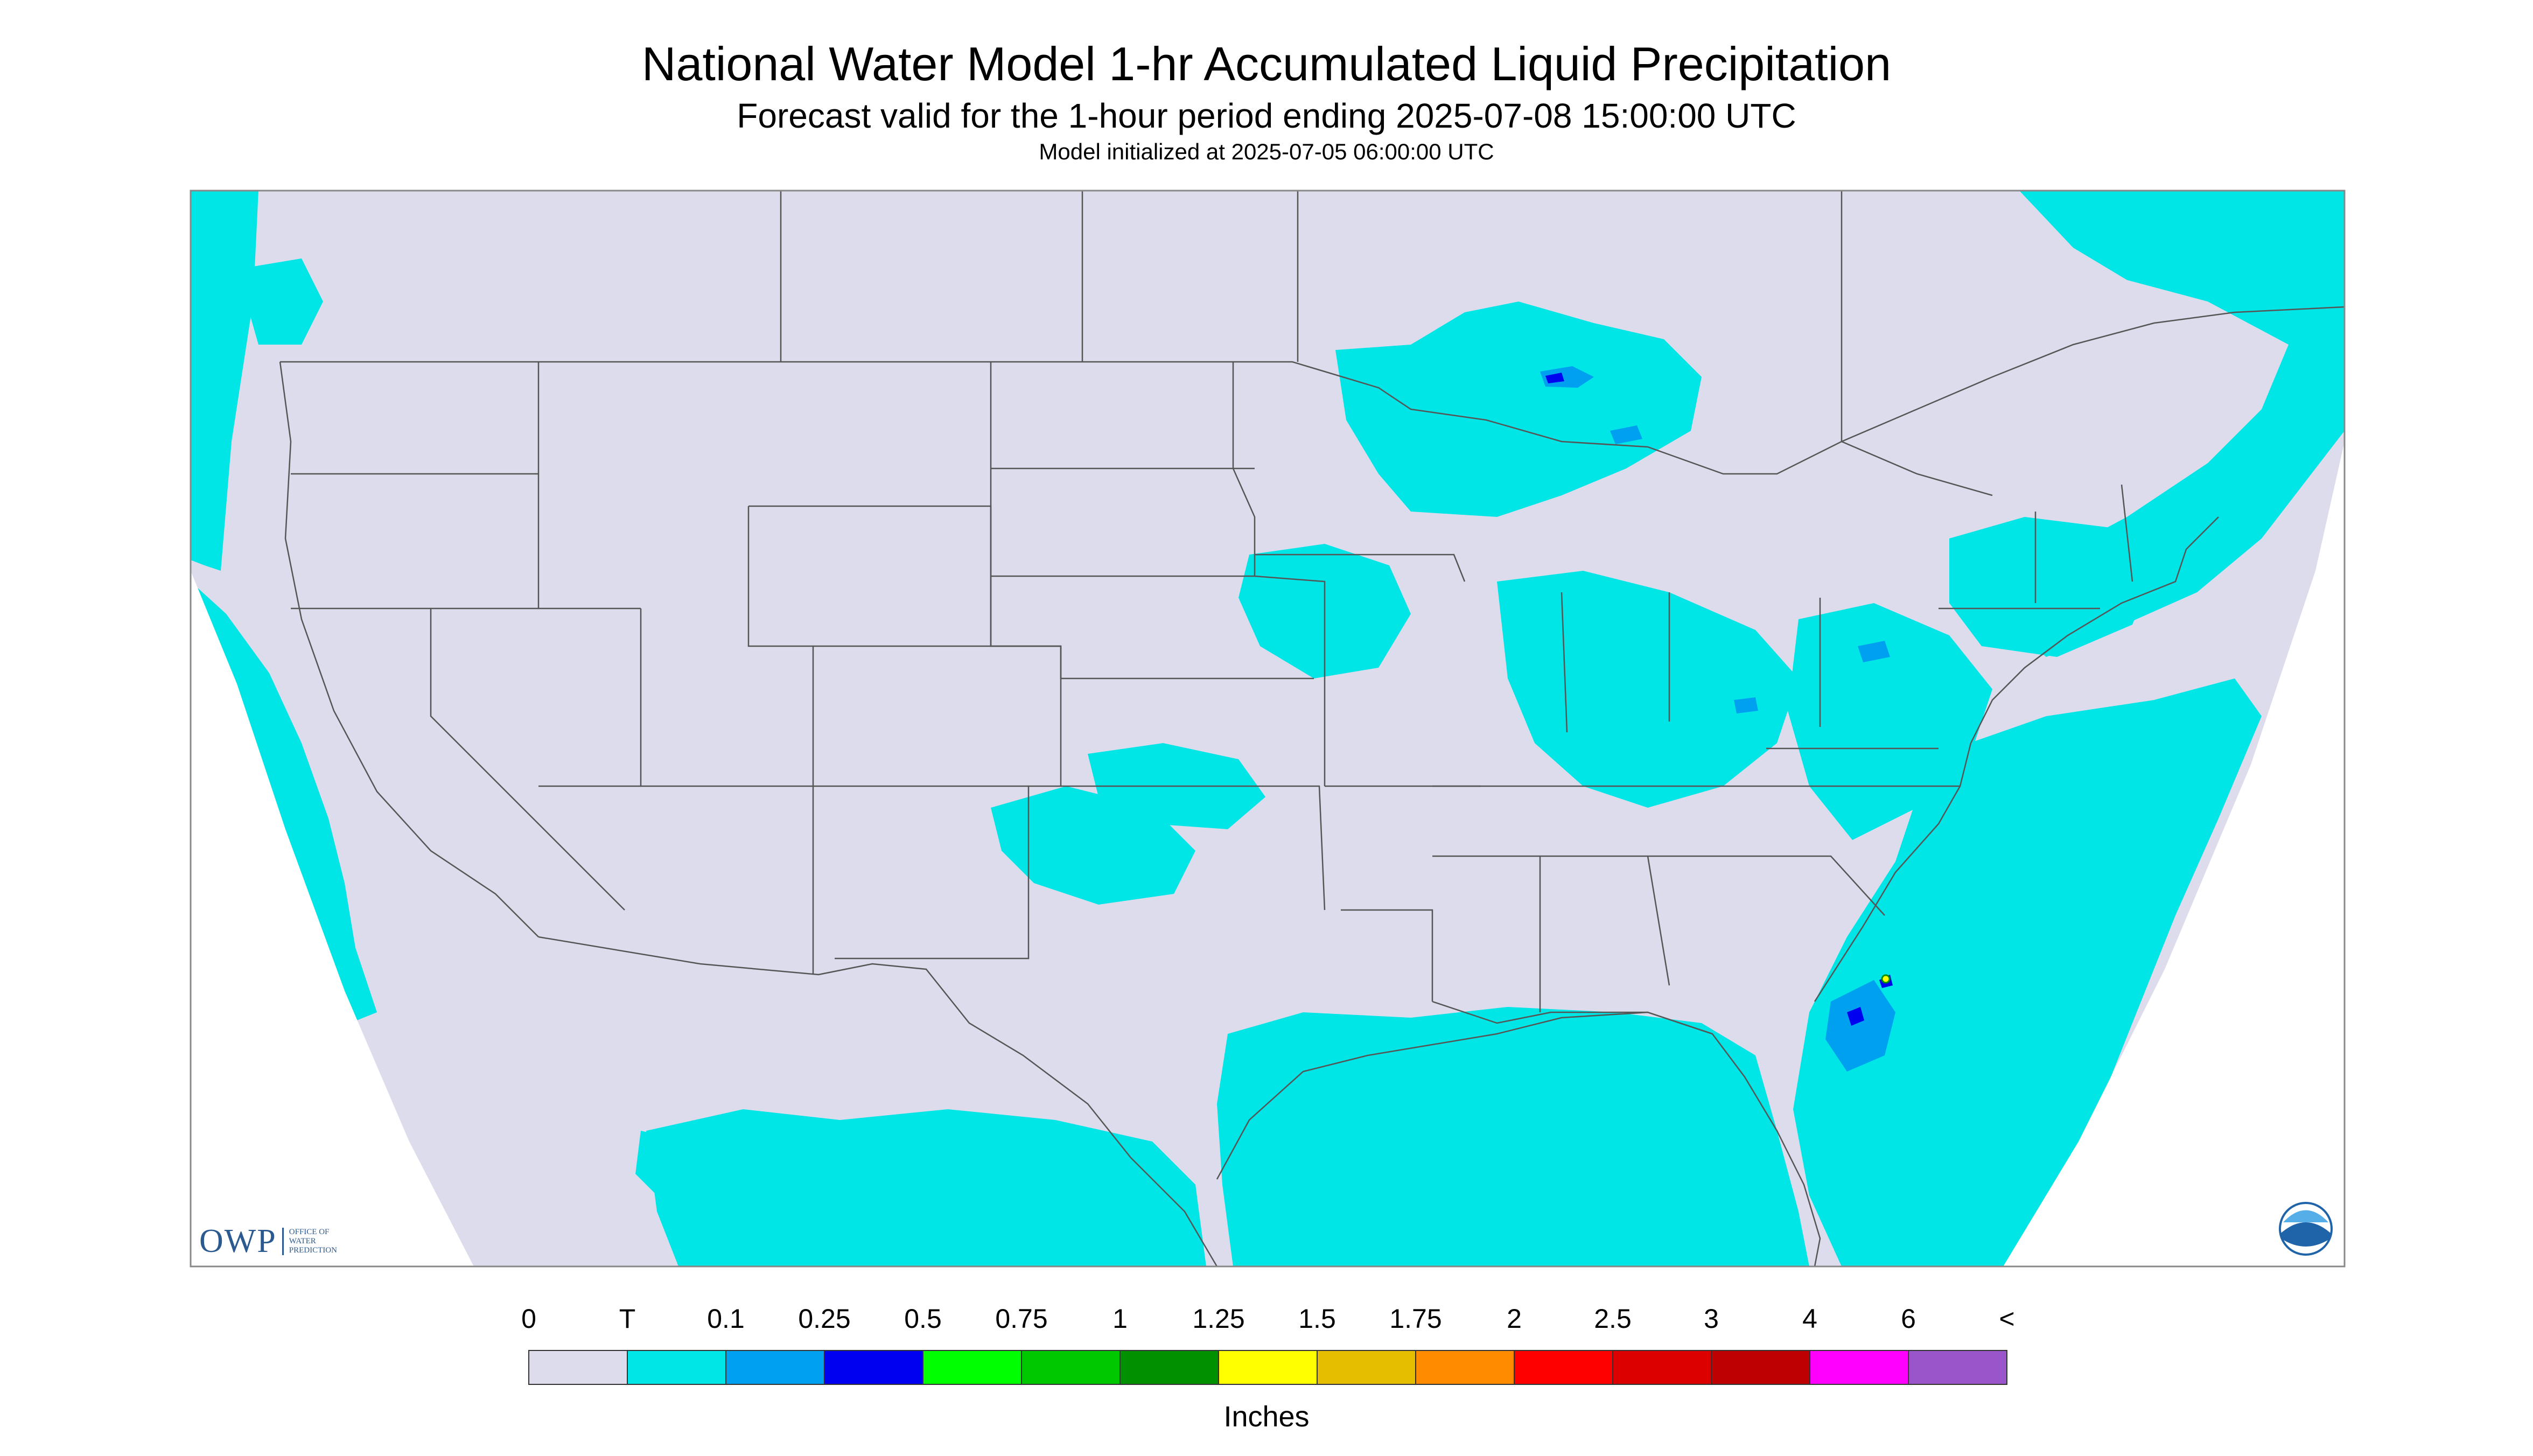 Image resolution: width=2533 pixels, height=1456 pixels. Describe the element at coordinates (1711, 1319) in the screenshot. I see `colorbar-tick-label: 3` at that location.